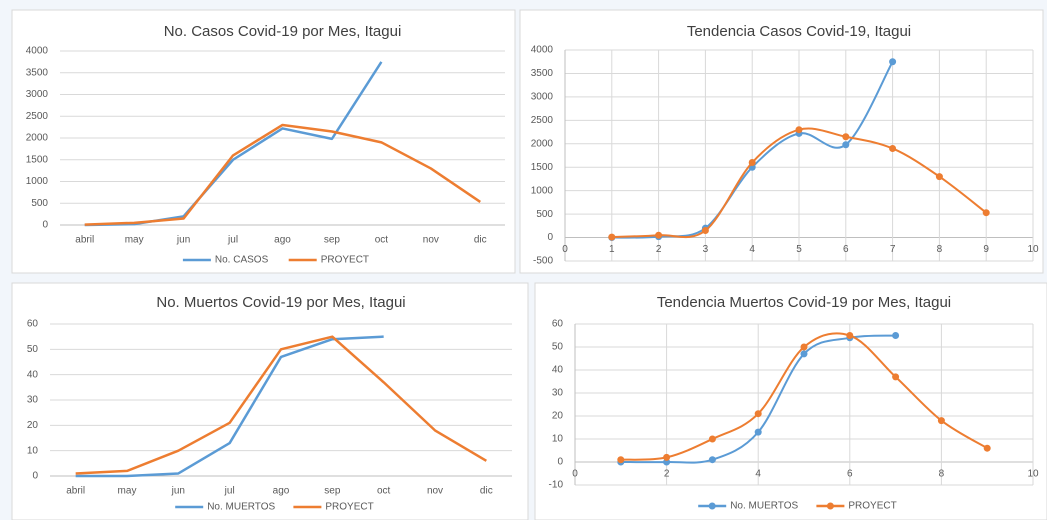 The width and height of the screenshot is (1047, 520). Describe the element at coordinates (799, 249) in the screenshot. I see `x-tick-label: 5` at that location.